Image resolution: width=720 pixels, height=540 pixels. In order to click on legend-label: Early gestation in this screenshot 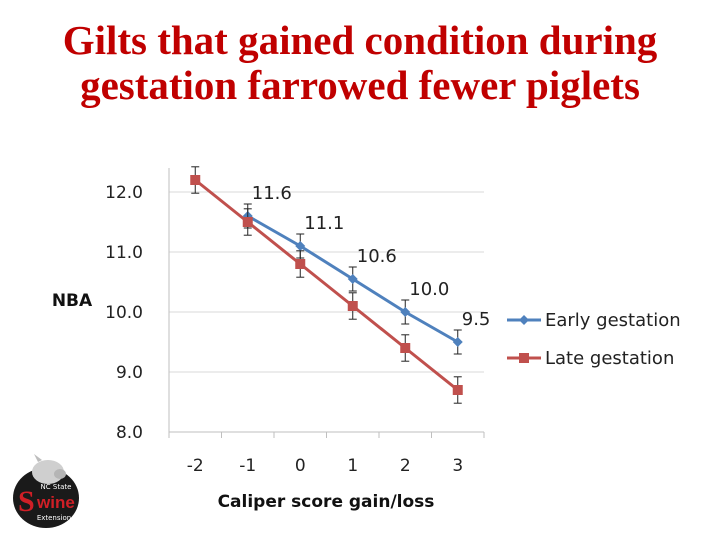, I will do `click(613, 320)`.